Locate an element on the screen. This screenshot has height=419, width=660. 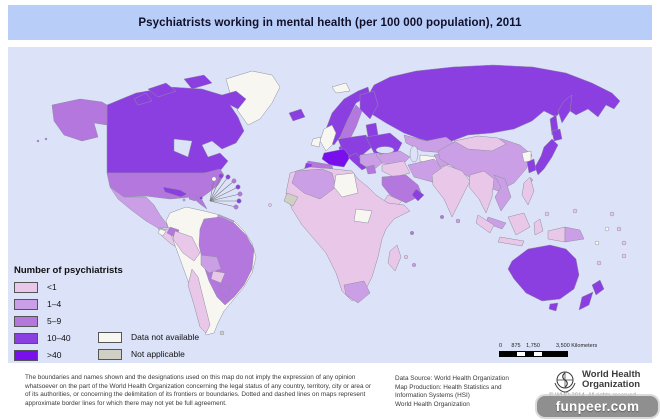
region-finland is located at coordinates (369, 105).